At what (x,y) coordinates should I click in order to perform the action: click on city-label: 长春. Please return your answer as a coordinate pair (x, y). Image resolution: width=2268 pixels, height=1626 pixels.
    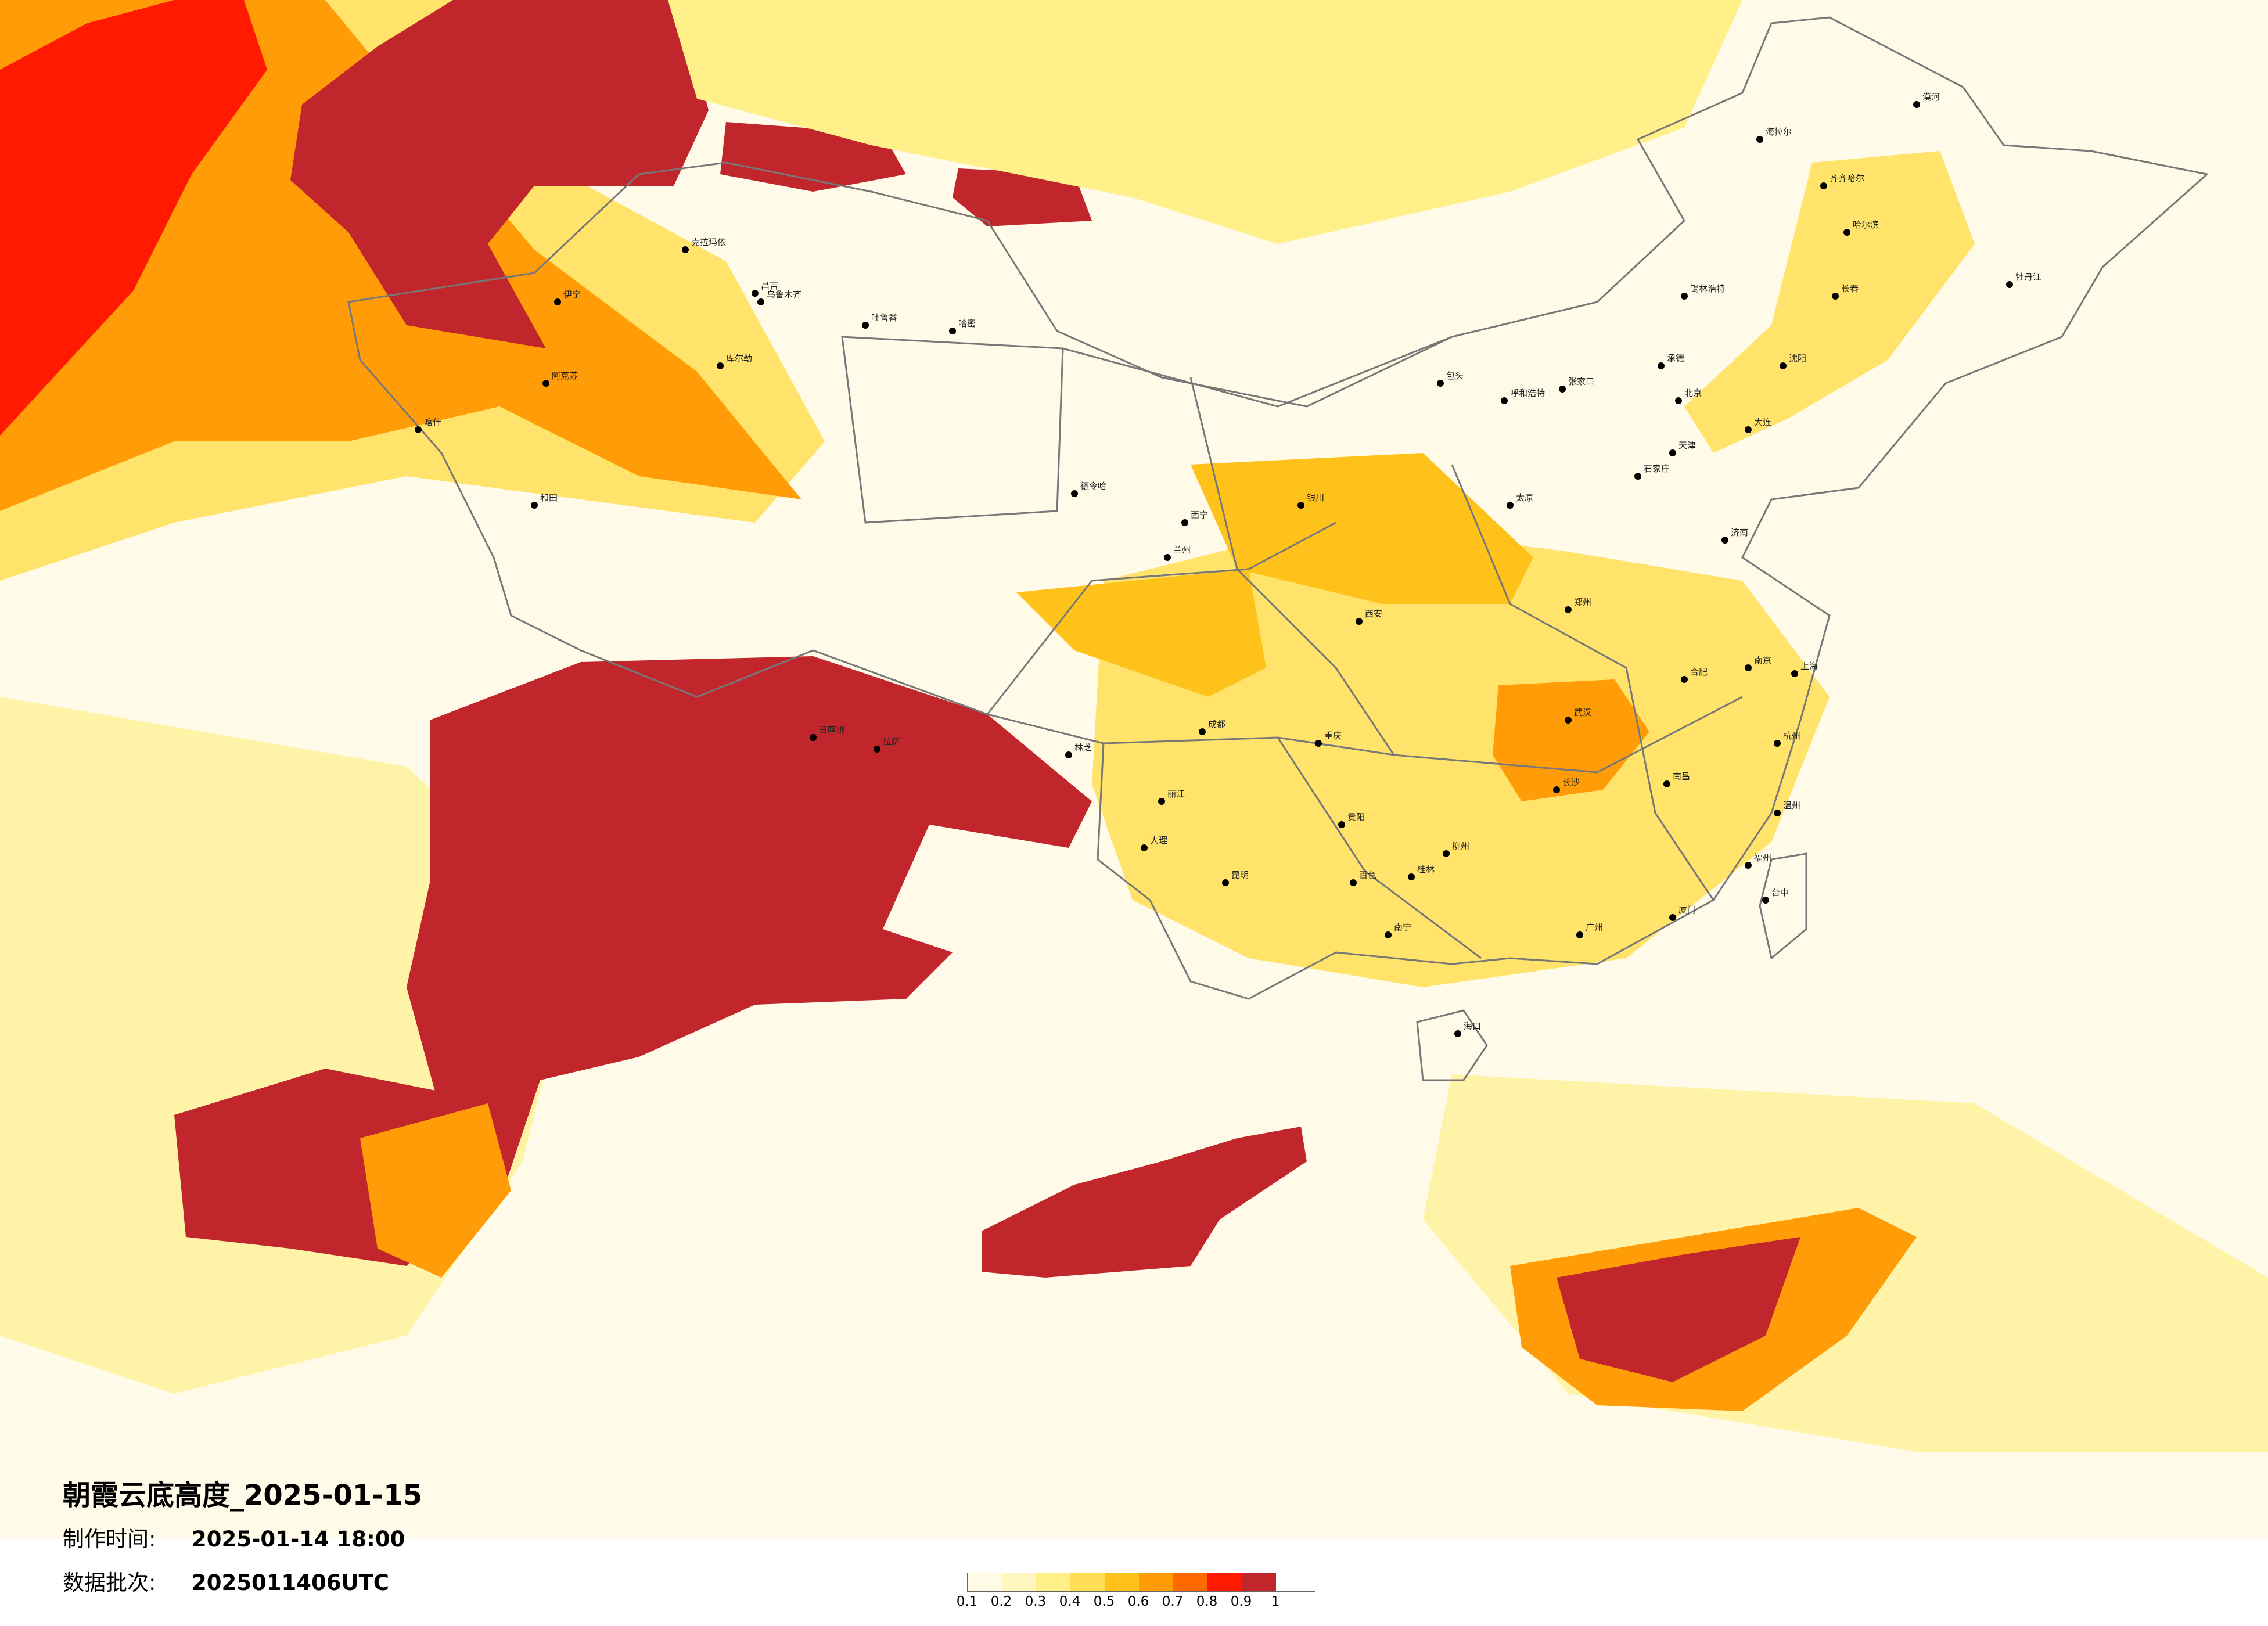
    Looking at the image, I should click on (1850, 288).